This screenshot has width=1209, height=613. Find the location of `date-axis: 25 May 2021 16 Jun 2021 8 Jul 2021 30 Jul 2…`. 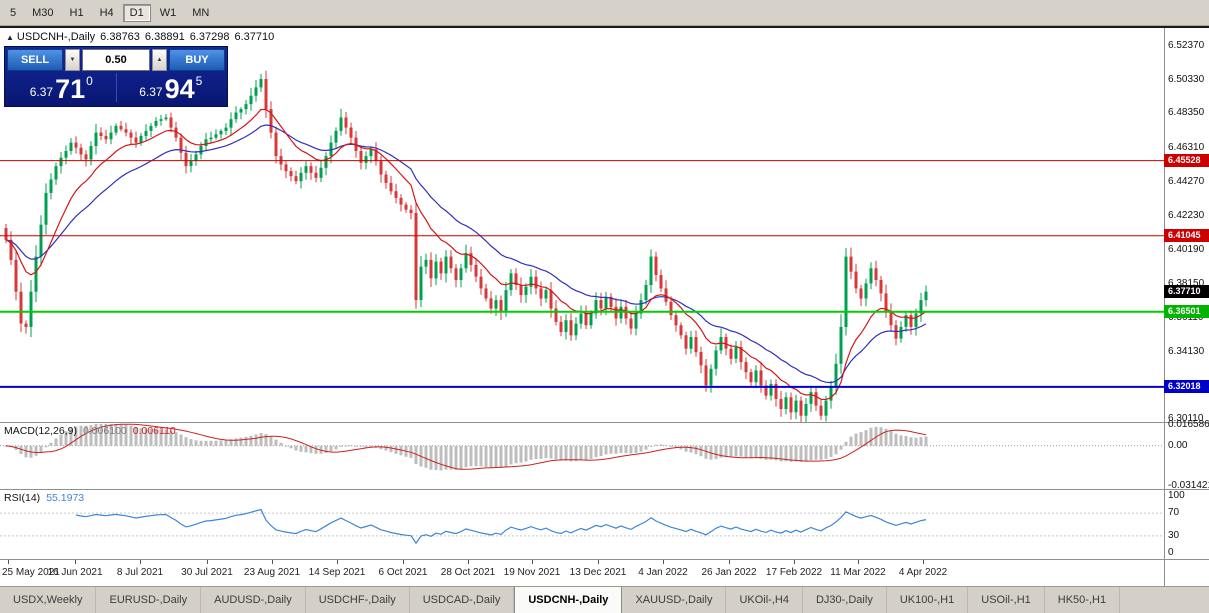

date-axis: 25 May 2021 16 Jun 2021 8 Jul 2021 30 Jul 2… is located at coordinates (582, 573).